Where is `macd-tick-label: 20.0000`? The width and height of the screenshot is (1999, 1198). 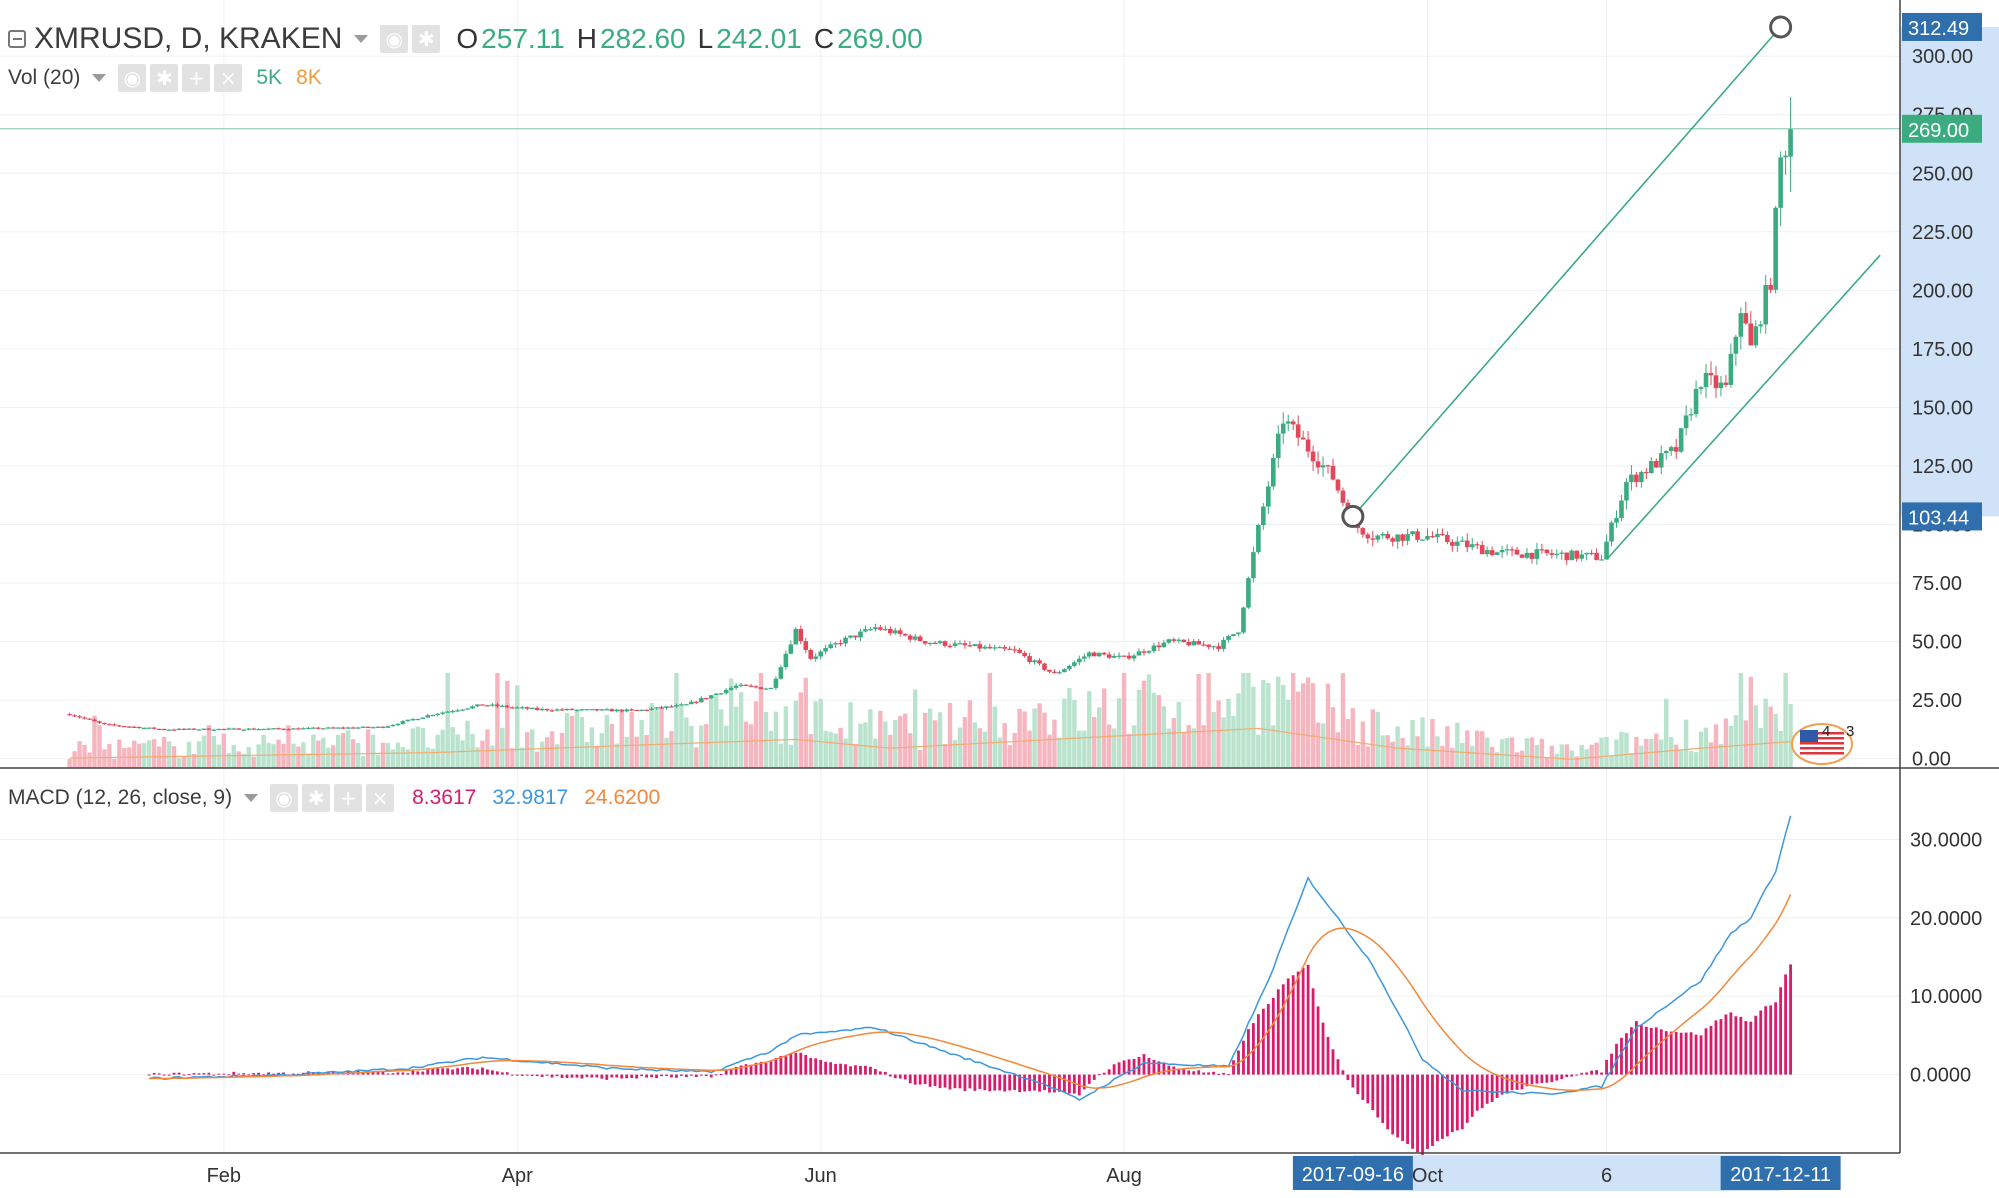 macd-tick-label: 20.0000 is located at coordinates (1946, 919).